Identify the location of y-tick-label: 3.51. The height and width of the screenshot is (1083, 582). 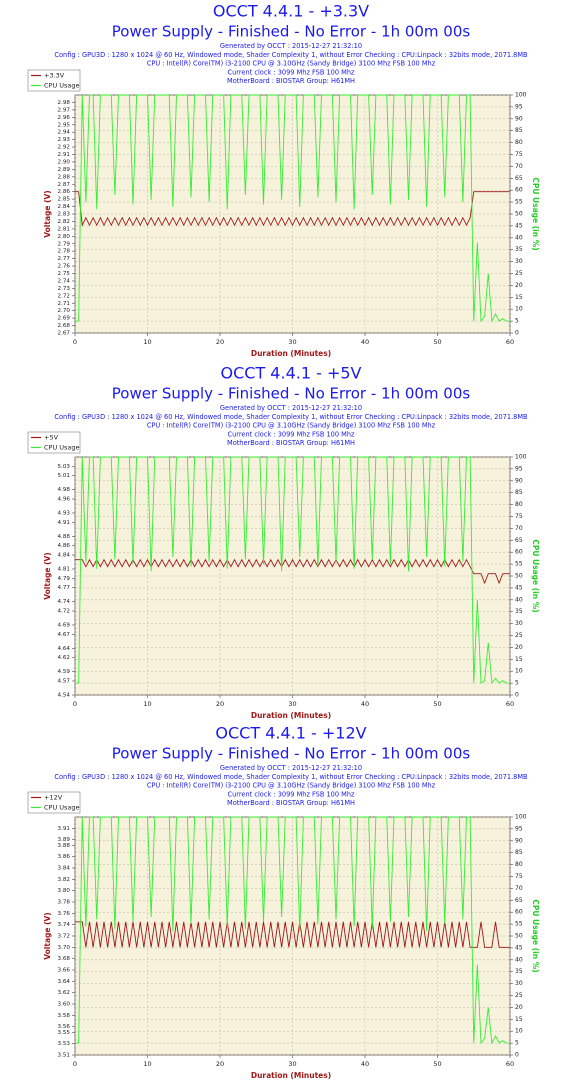
(64, 1056).